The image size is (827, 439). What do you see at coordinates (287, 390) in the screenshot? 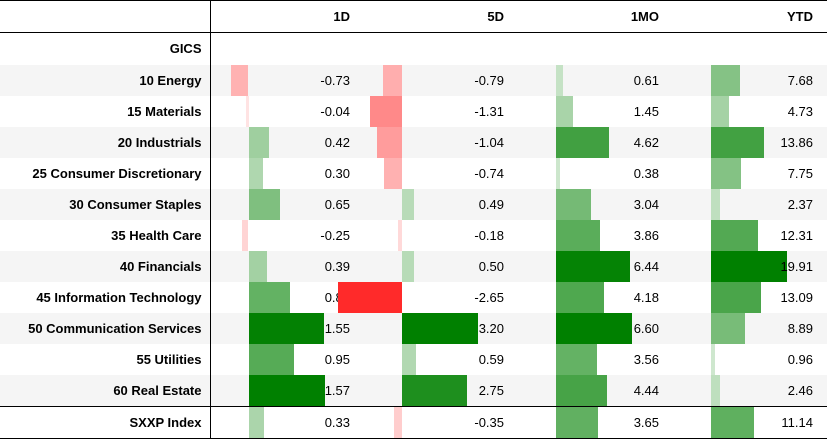
I see `cell-1d: 1.57` at bounding box center [287, 390].